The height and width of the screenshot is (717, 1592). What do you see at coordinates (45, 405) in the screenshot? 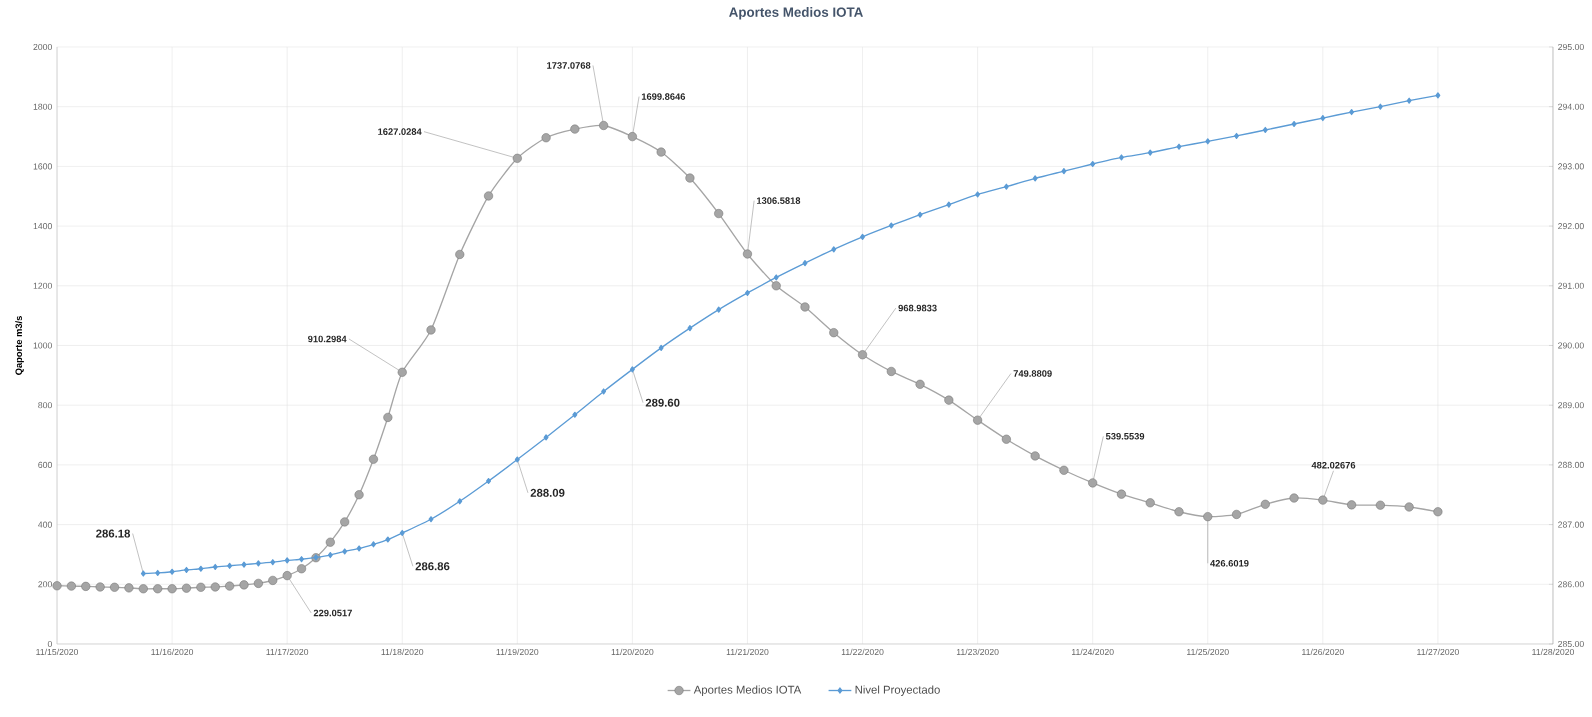
I see `y-tick-label: 800` at bounding box center [45, 405].